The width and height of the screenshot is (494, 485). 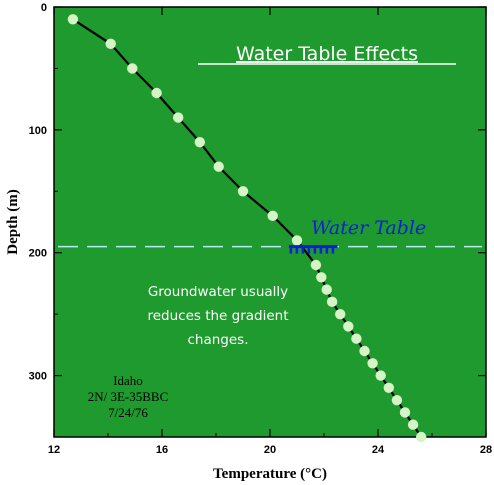 What do you see at coordinates (217, 340) in the screenshot?
I see `note-line-3: changes.` at bounding box center [217, 340].